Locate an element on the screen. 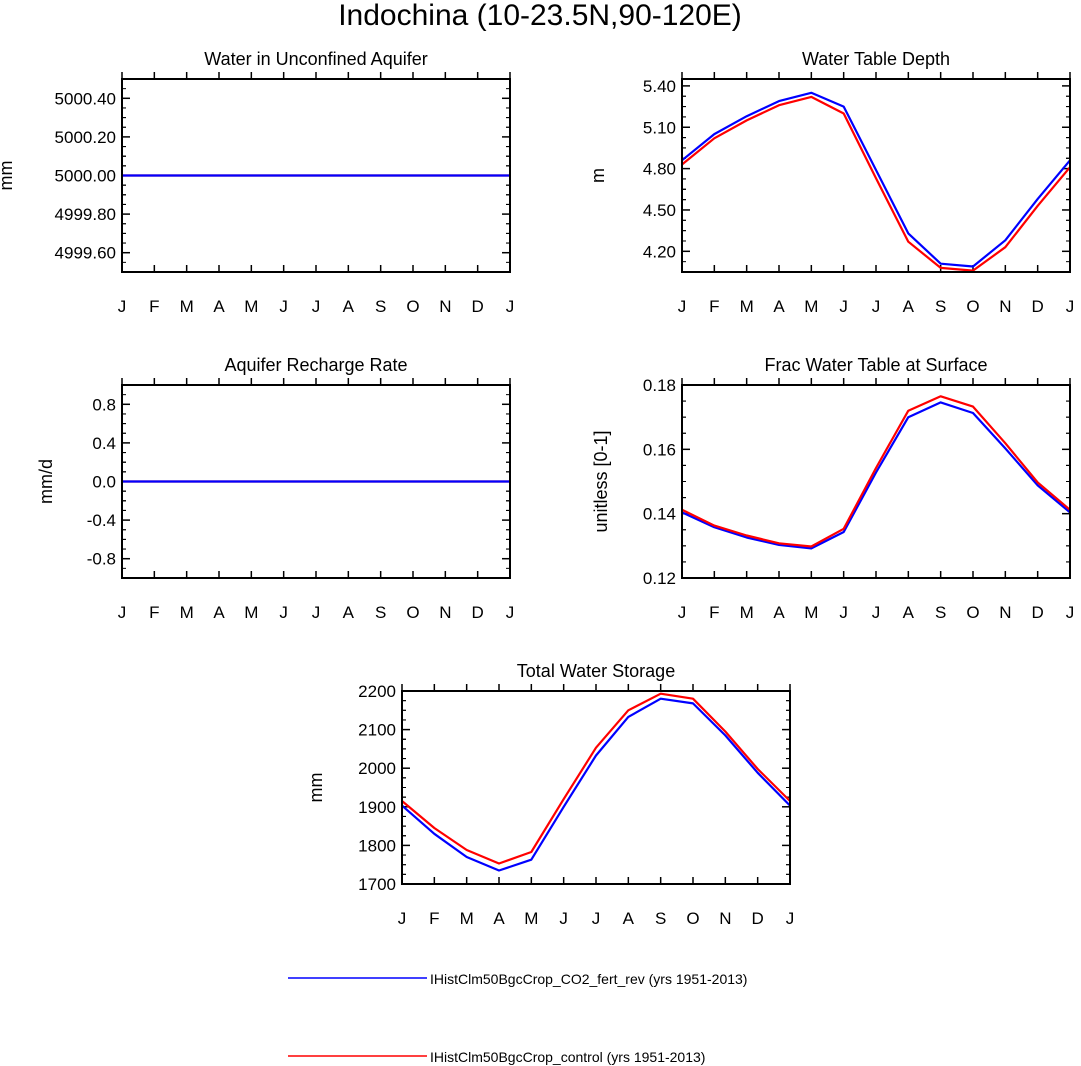 The height and width of the screenshot is (1066, 1081). y-tick-label: 4.20 is located at coordinates (659, 251).